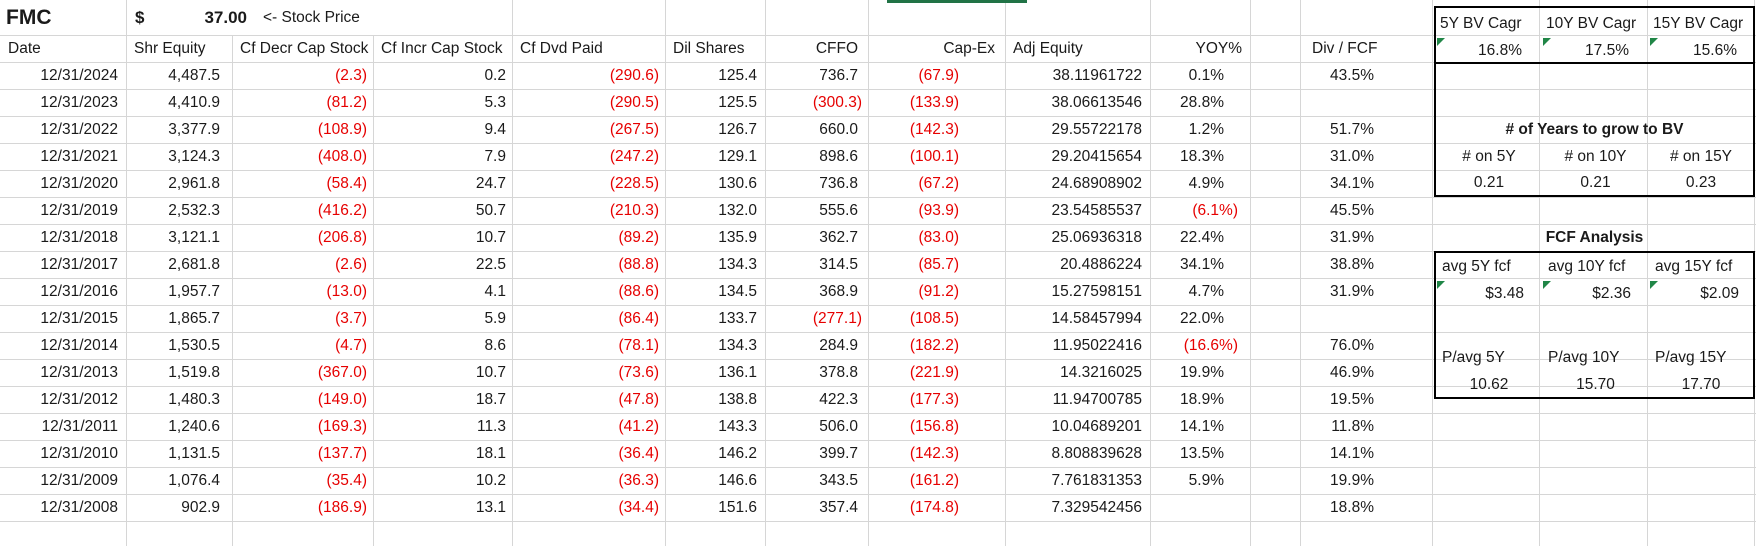  What do you see at coordinates (1096, 480) in the screenshot?
I see `cell-adj-equity: 7.761831353` at bounding box center [1096, 480].